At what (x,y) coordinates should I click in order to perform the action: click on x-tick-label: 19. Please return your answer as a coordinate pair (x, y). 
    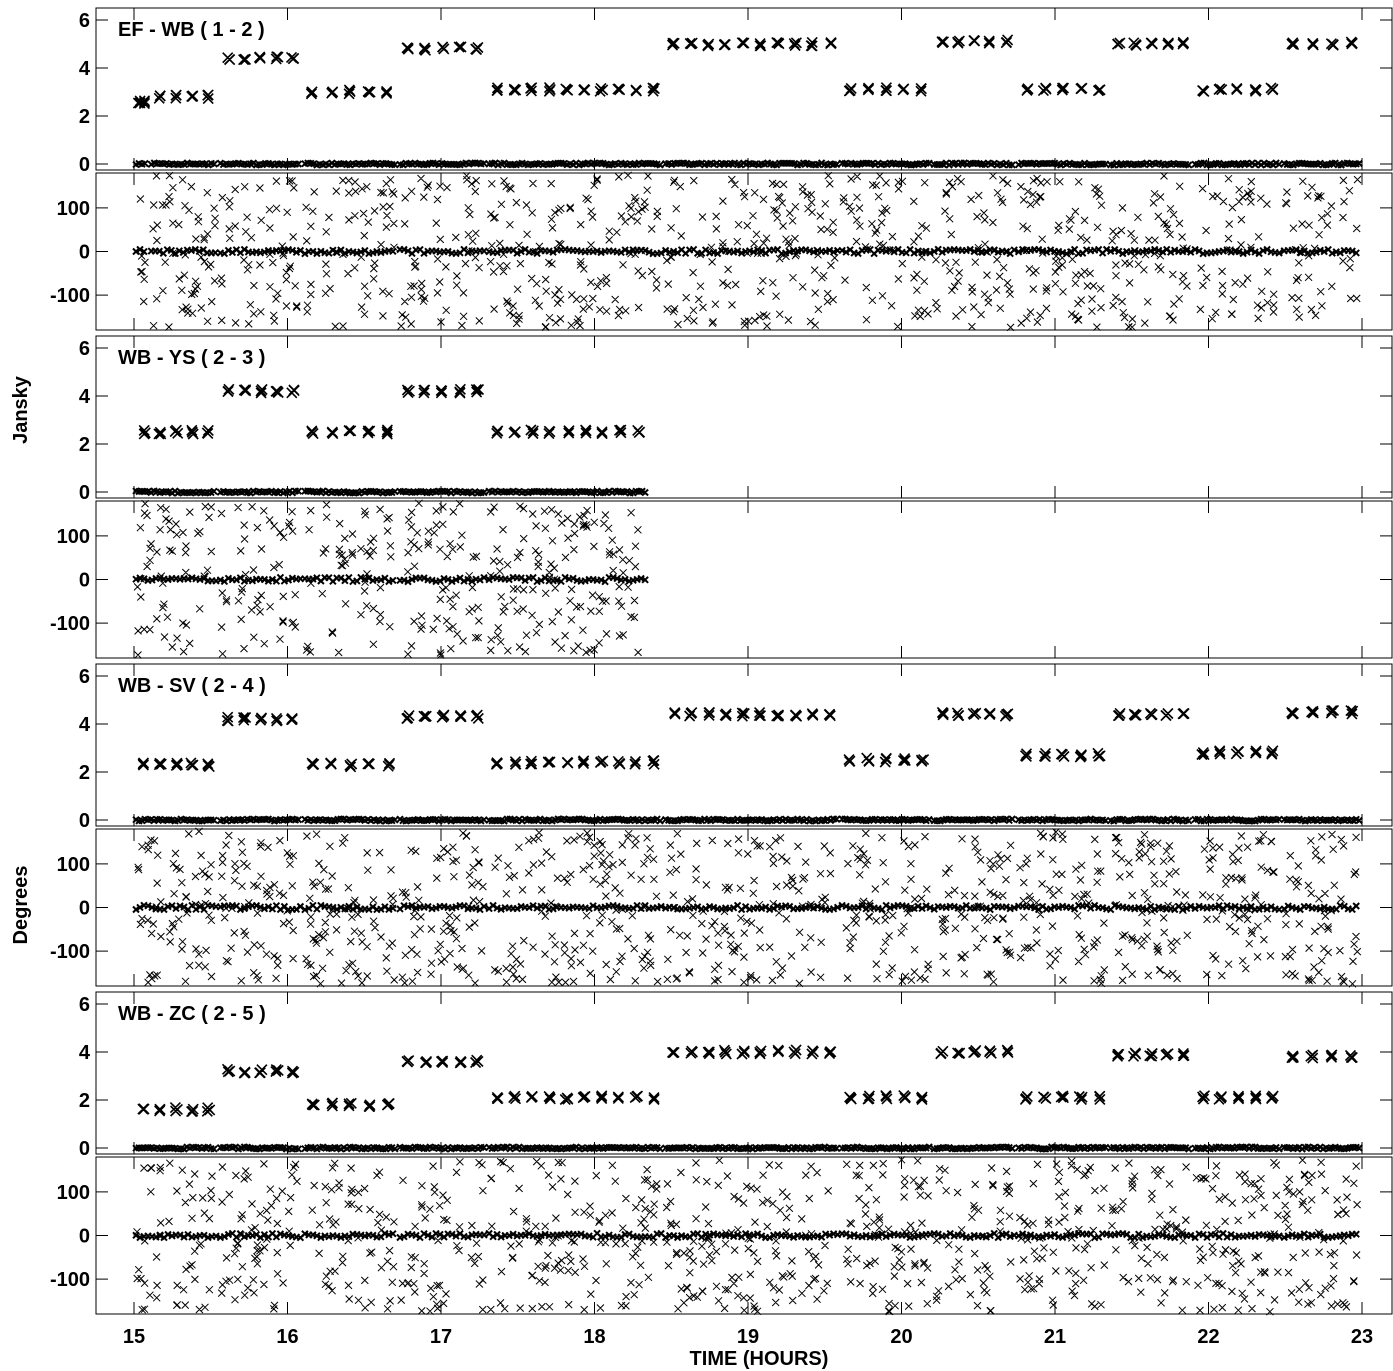
    Looking at the image, I should click on (748, 1337).